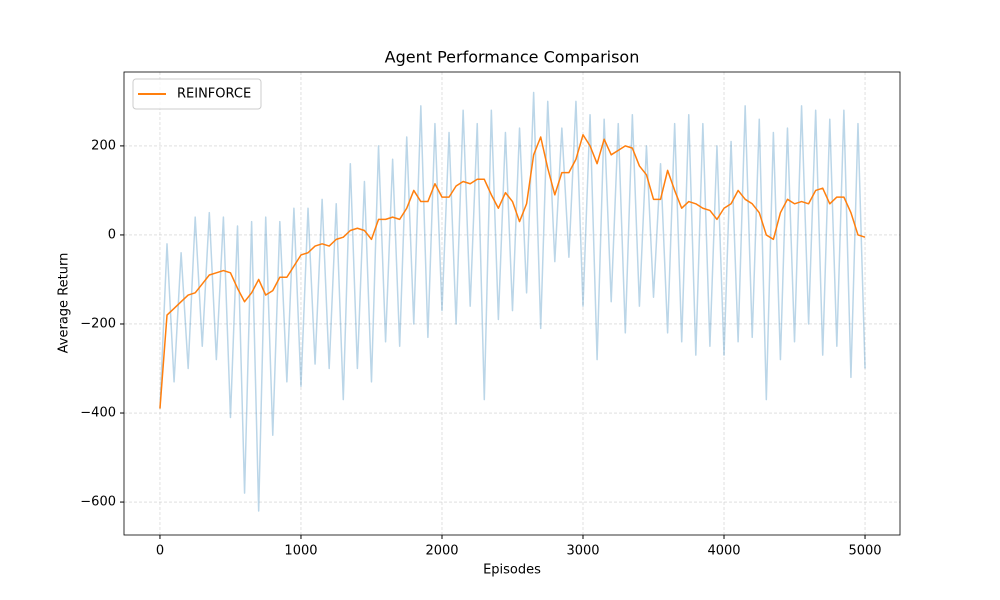  I want to click on y-tick-label: −400, so click(98, 413).